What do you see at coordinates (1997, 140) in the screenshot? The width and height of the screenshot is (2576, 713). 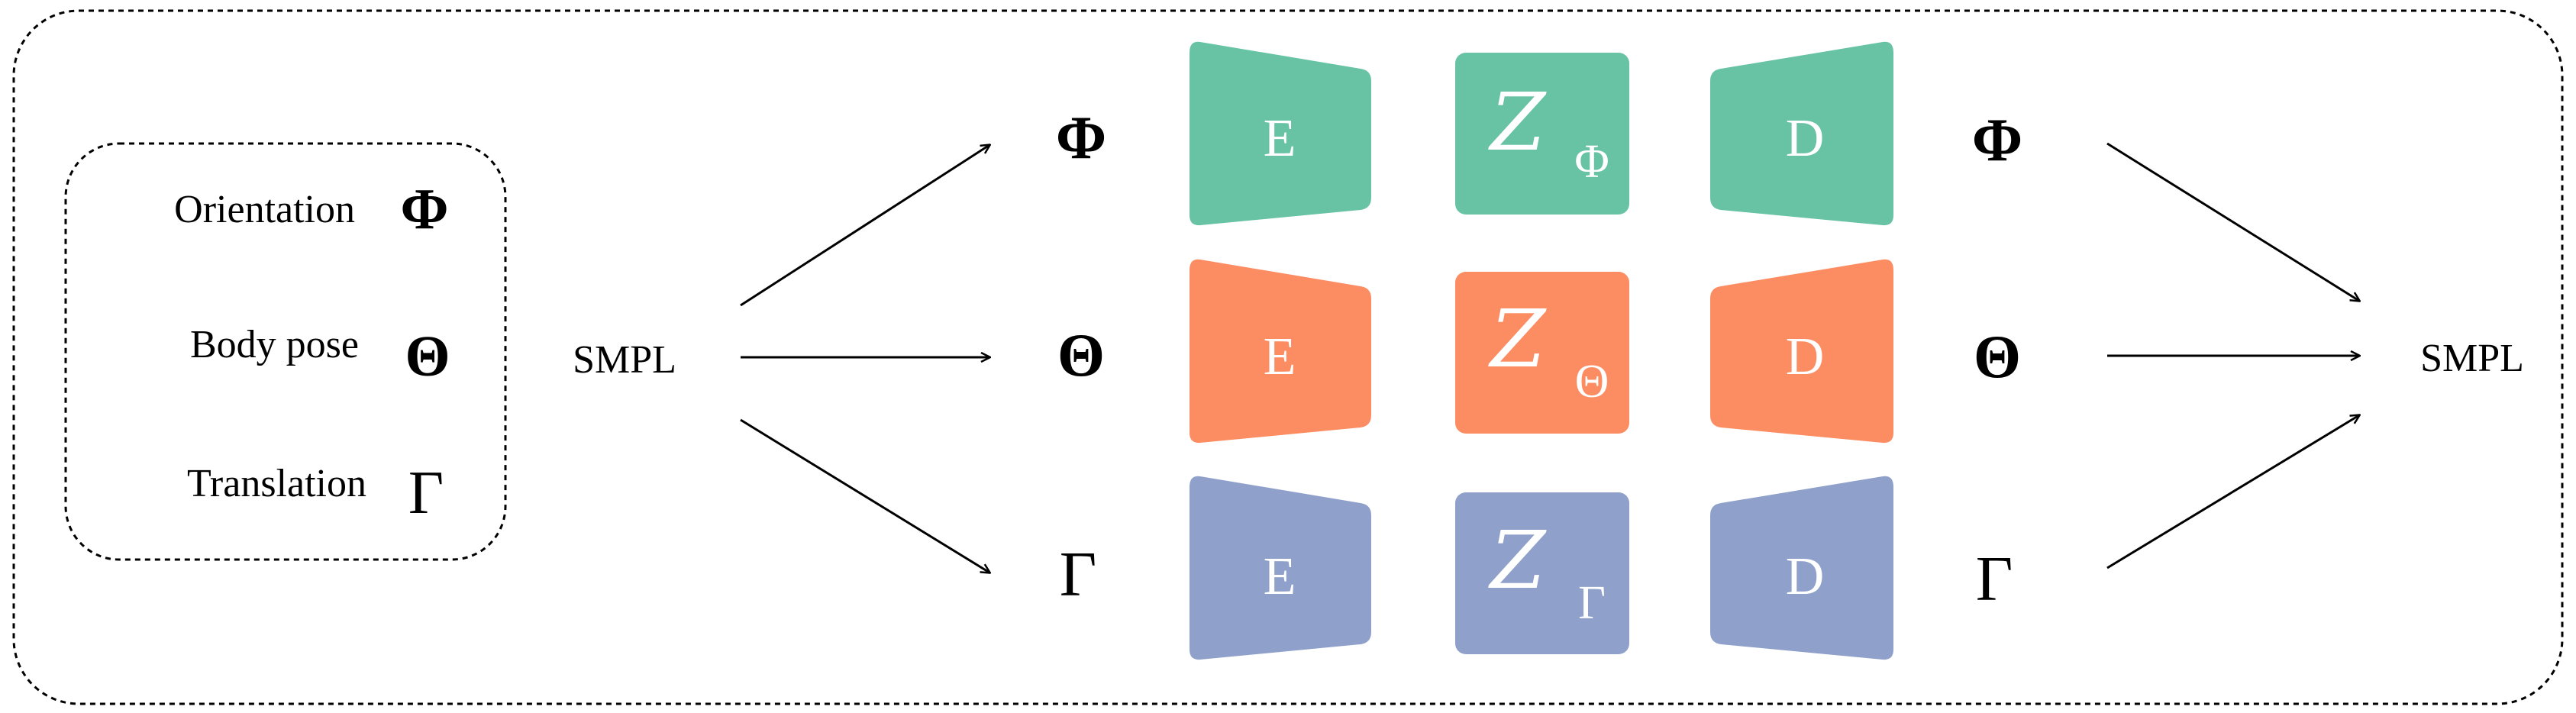 I see `out-symbol-orientation: Φ` at bounding box center [1997, 140].